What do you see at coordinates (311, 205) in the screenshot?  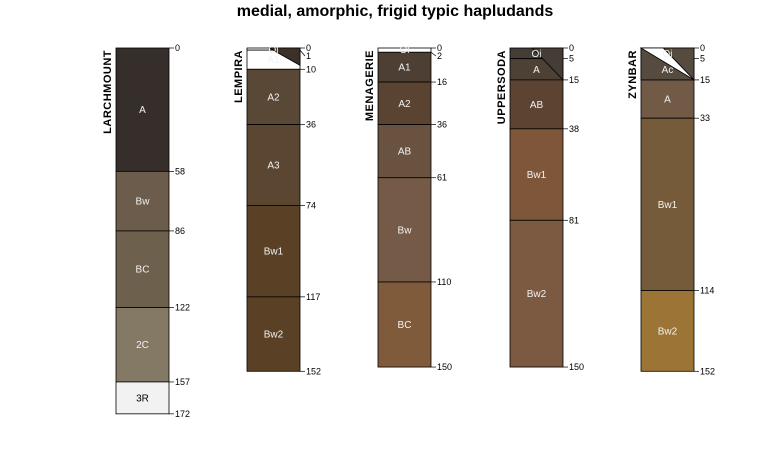 I see `depth-label: 74` at bounding box center [311, 205].